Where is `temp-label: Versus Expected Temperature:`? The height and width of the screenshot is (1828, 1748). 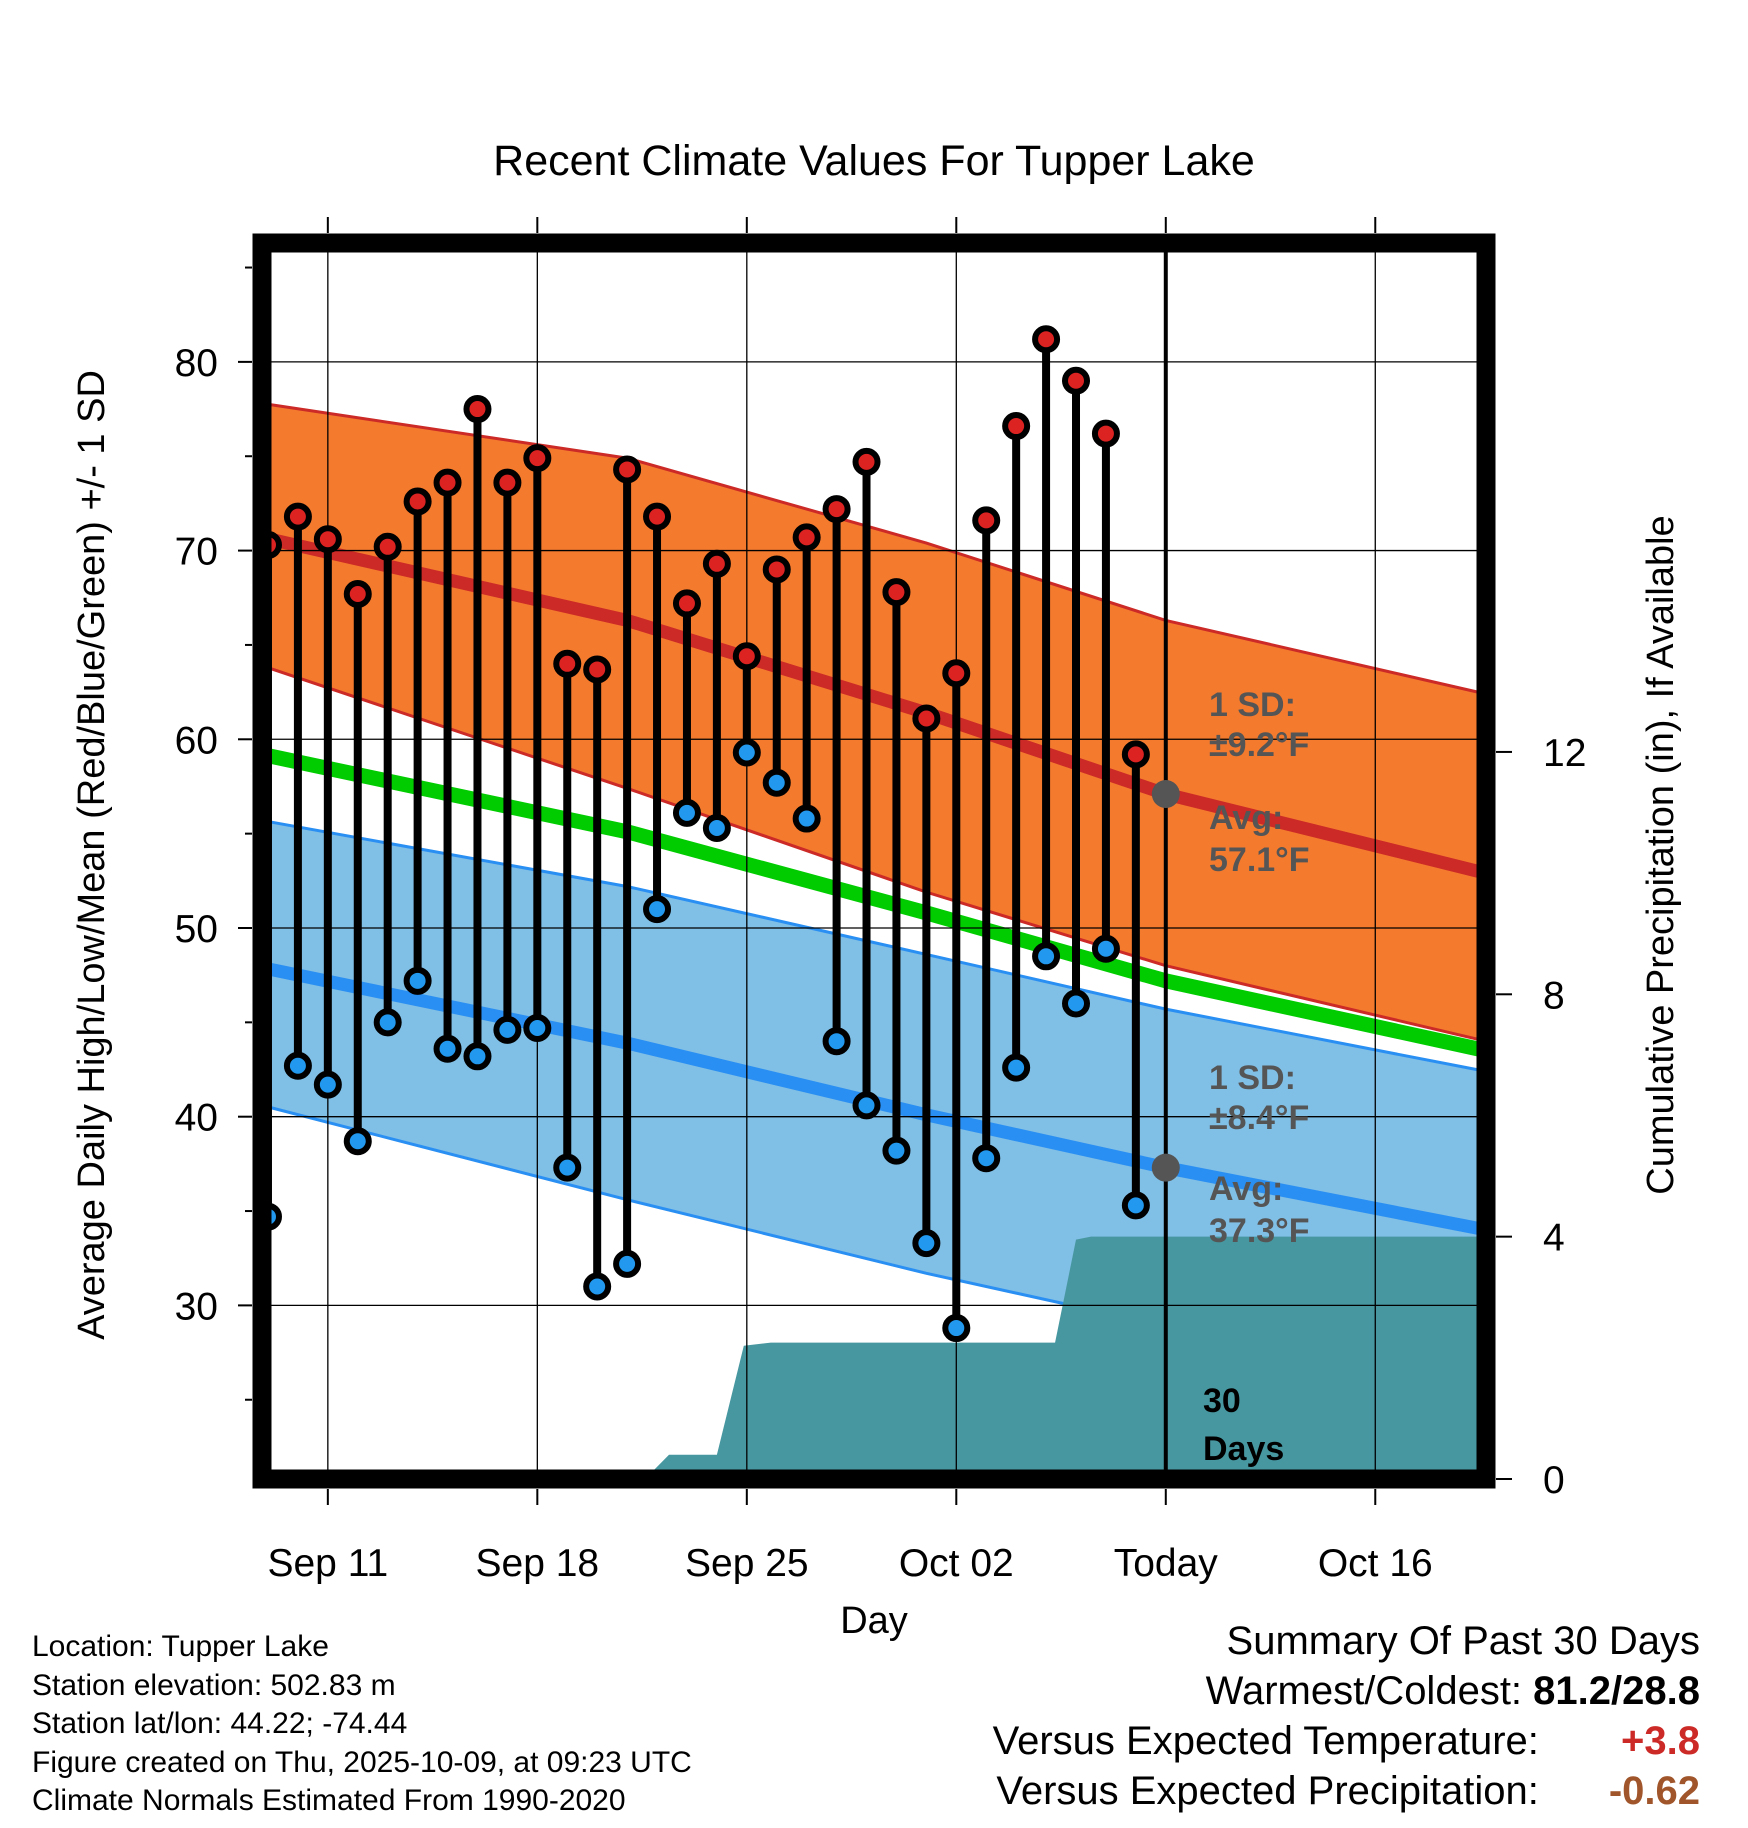 temp-label: Versus Expected Temperature: is located at coordinates (1265, 1741).